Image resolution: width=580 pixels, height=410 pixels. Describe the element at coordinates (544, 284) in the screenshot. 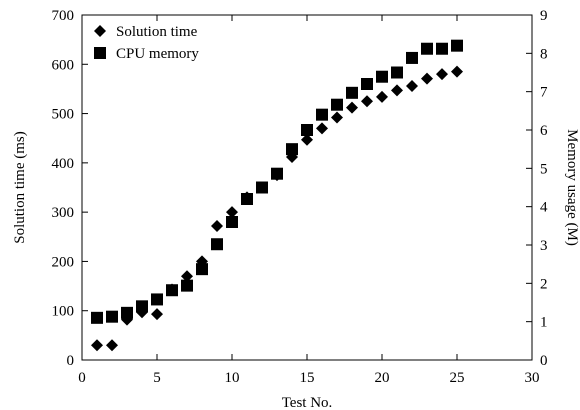

I see `right-y-tick-label: 2` at that location.